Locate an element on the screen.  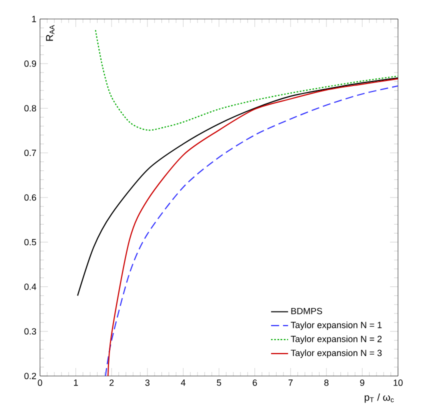
y-tick-label: 0.3 is located at coordinates (30, 331).